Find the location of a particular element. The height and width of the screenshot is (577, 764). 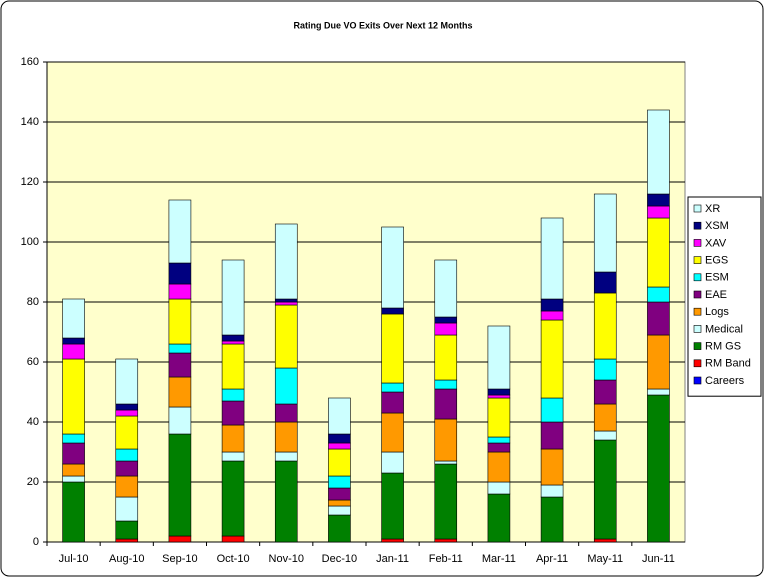

x-tick-label: Dec-10 is located at coordinates (339, 559).